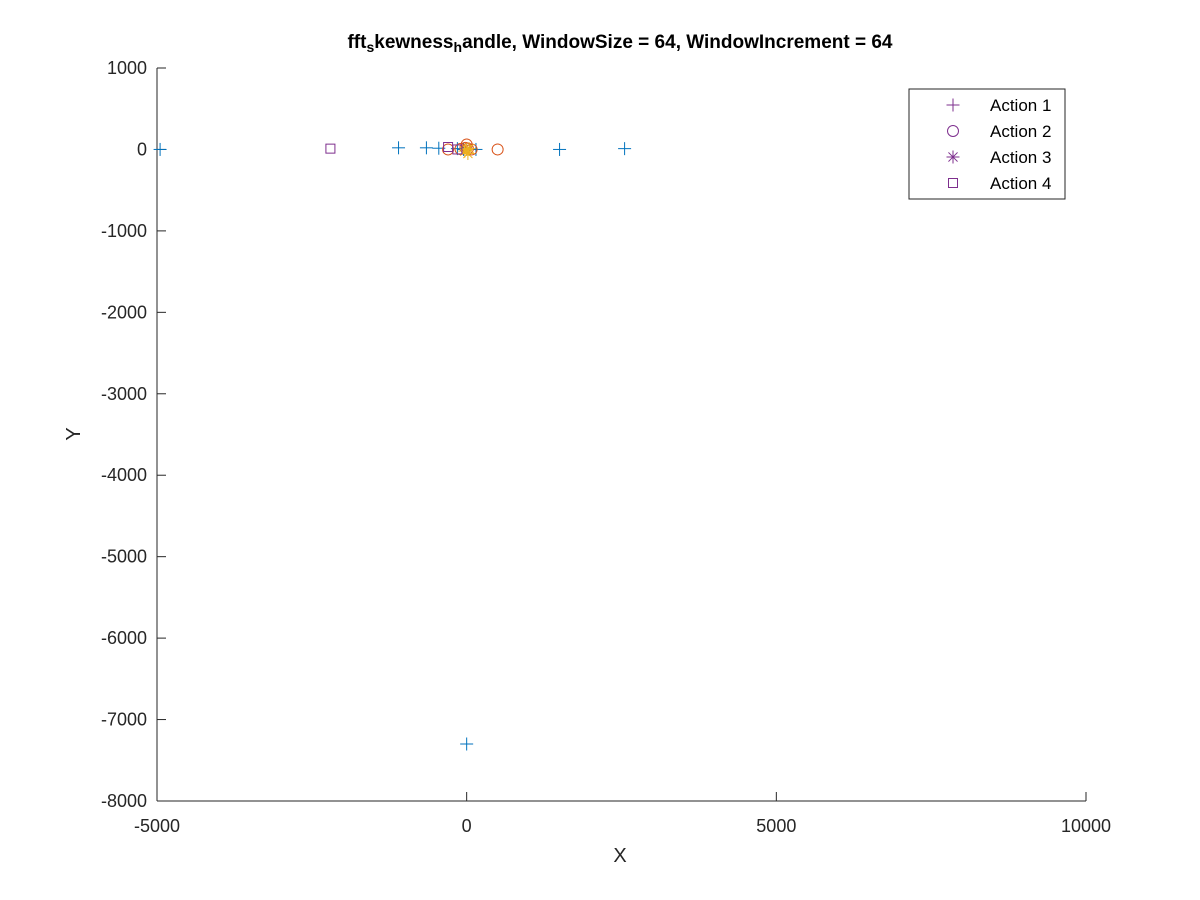 This screenshot has height=900, width=1200. What do you see at coordinates (467, 826) in the screenshot?
I see `x-tick-label: 0` at bounding box center [467, 826].